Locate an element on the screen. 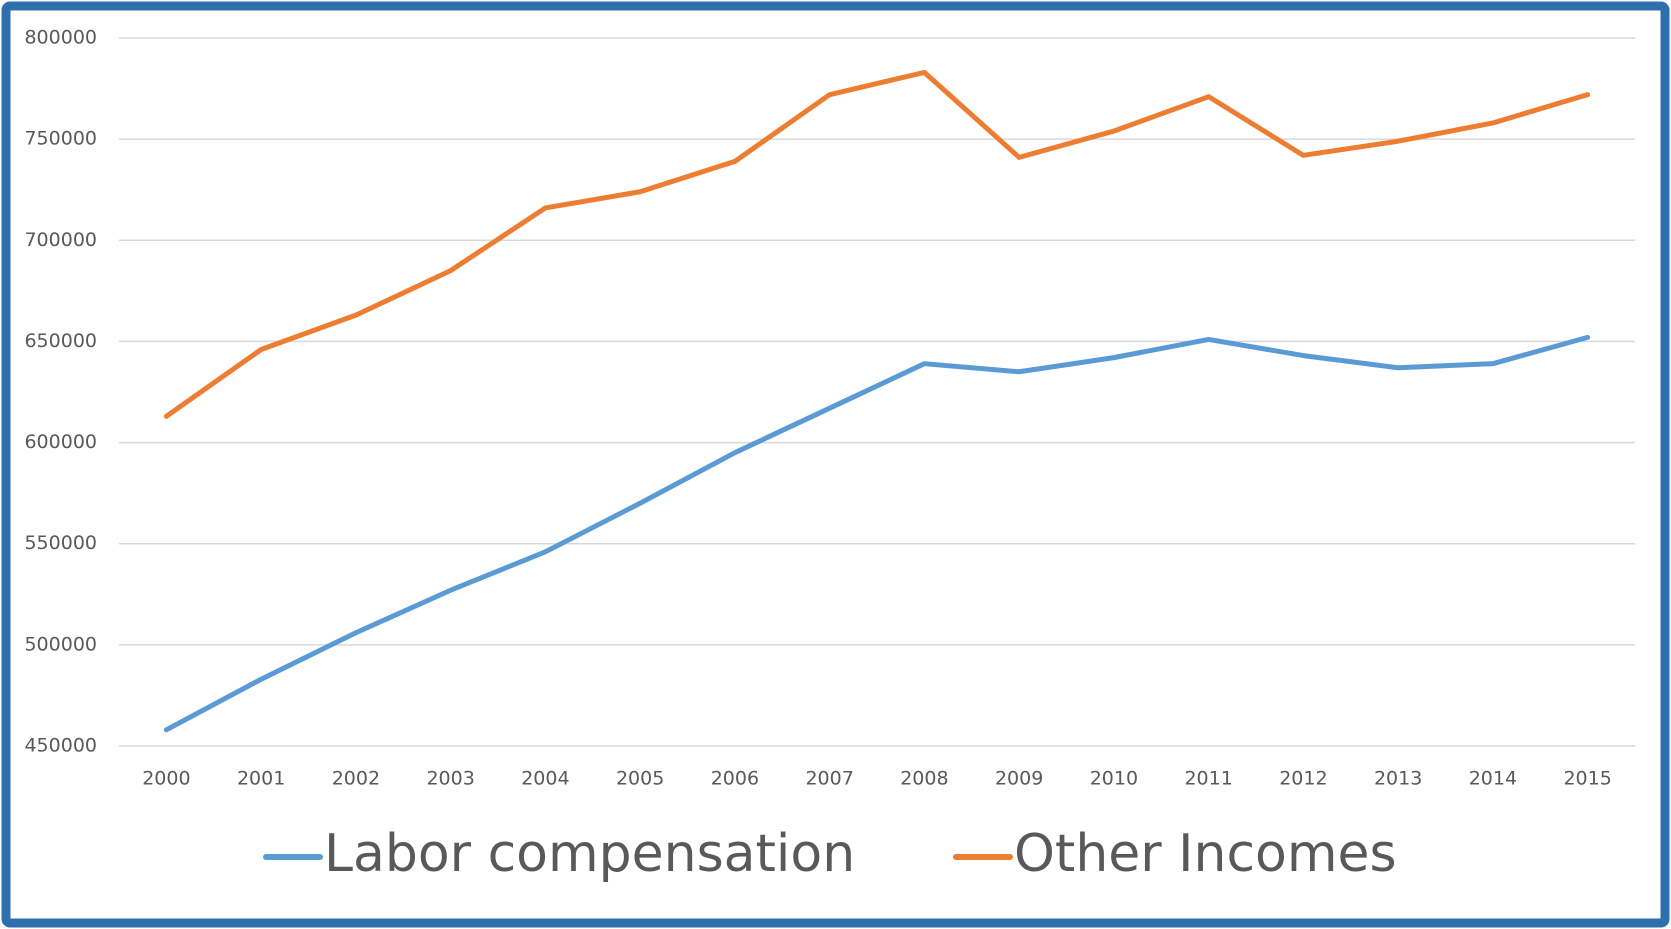  y-tick-label: 450000 is located at coordinates (60, 746).